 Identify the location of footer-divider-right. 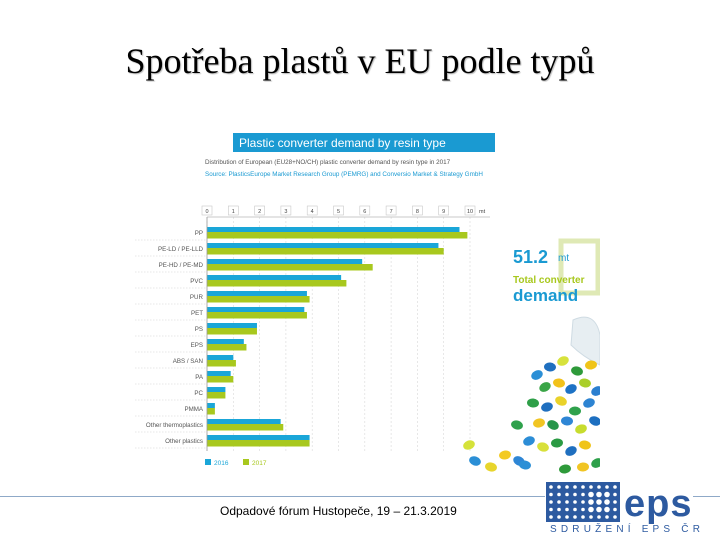
(706, 496).